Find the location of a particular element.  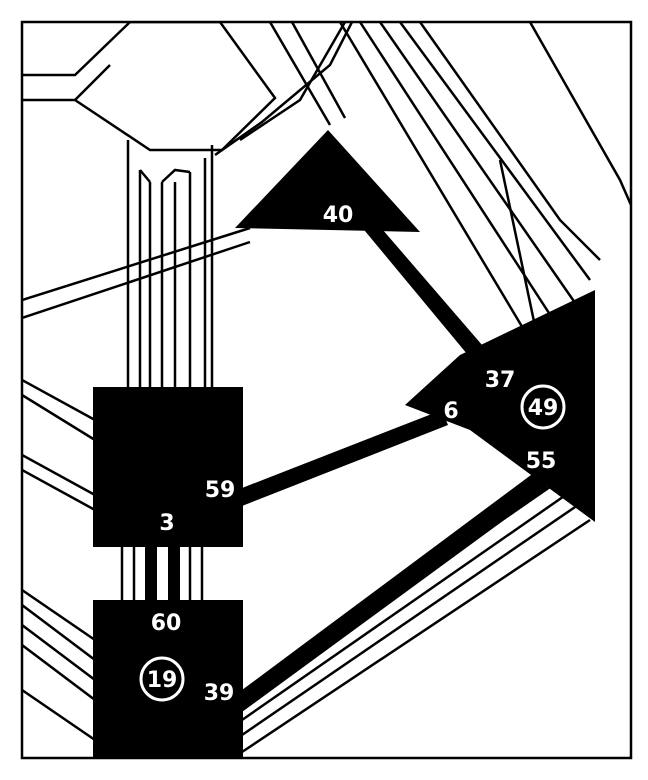

octagon-outline is located at coordinates (149, 87).